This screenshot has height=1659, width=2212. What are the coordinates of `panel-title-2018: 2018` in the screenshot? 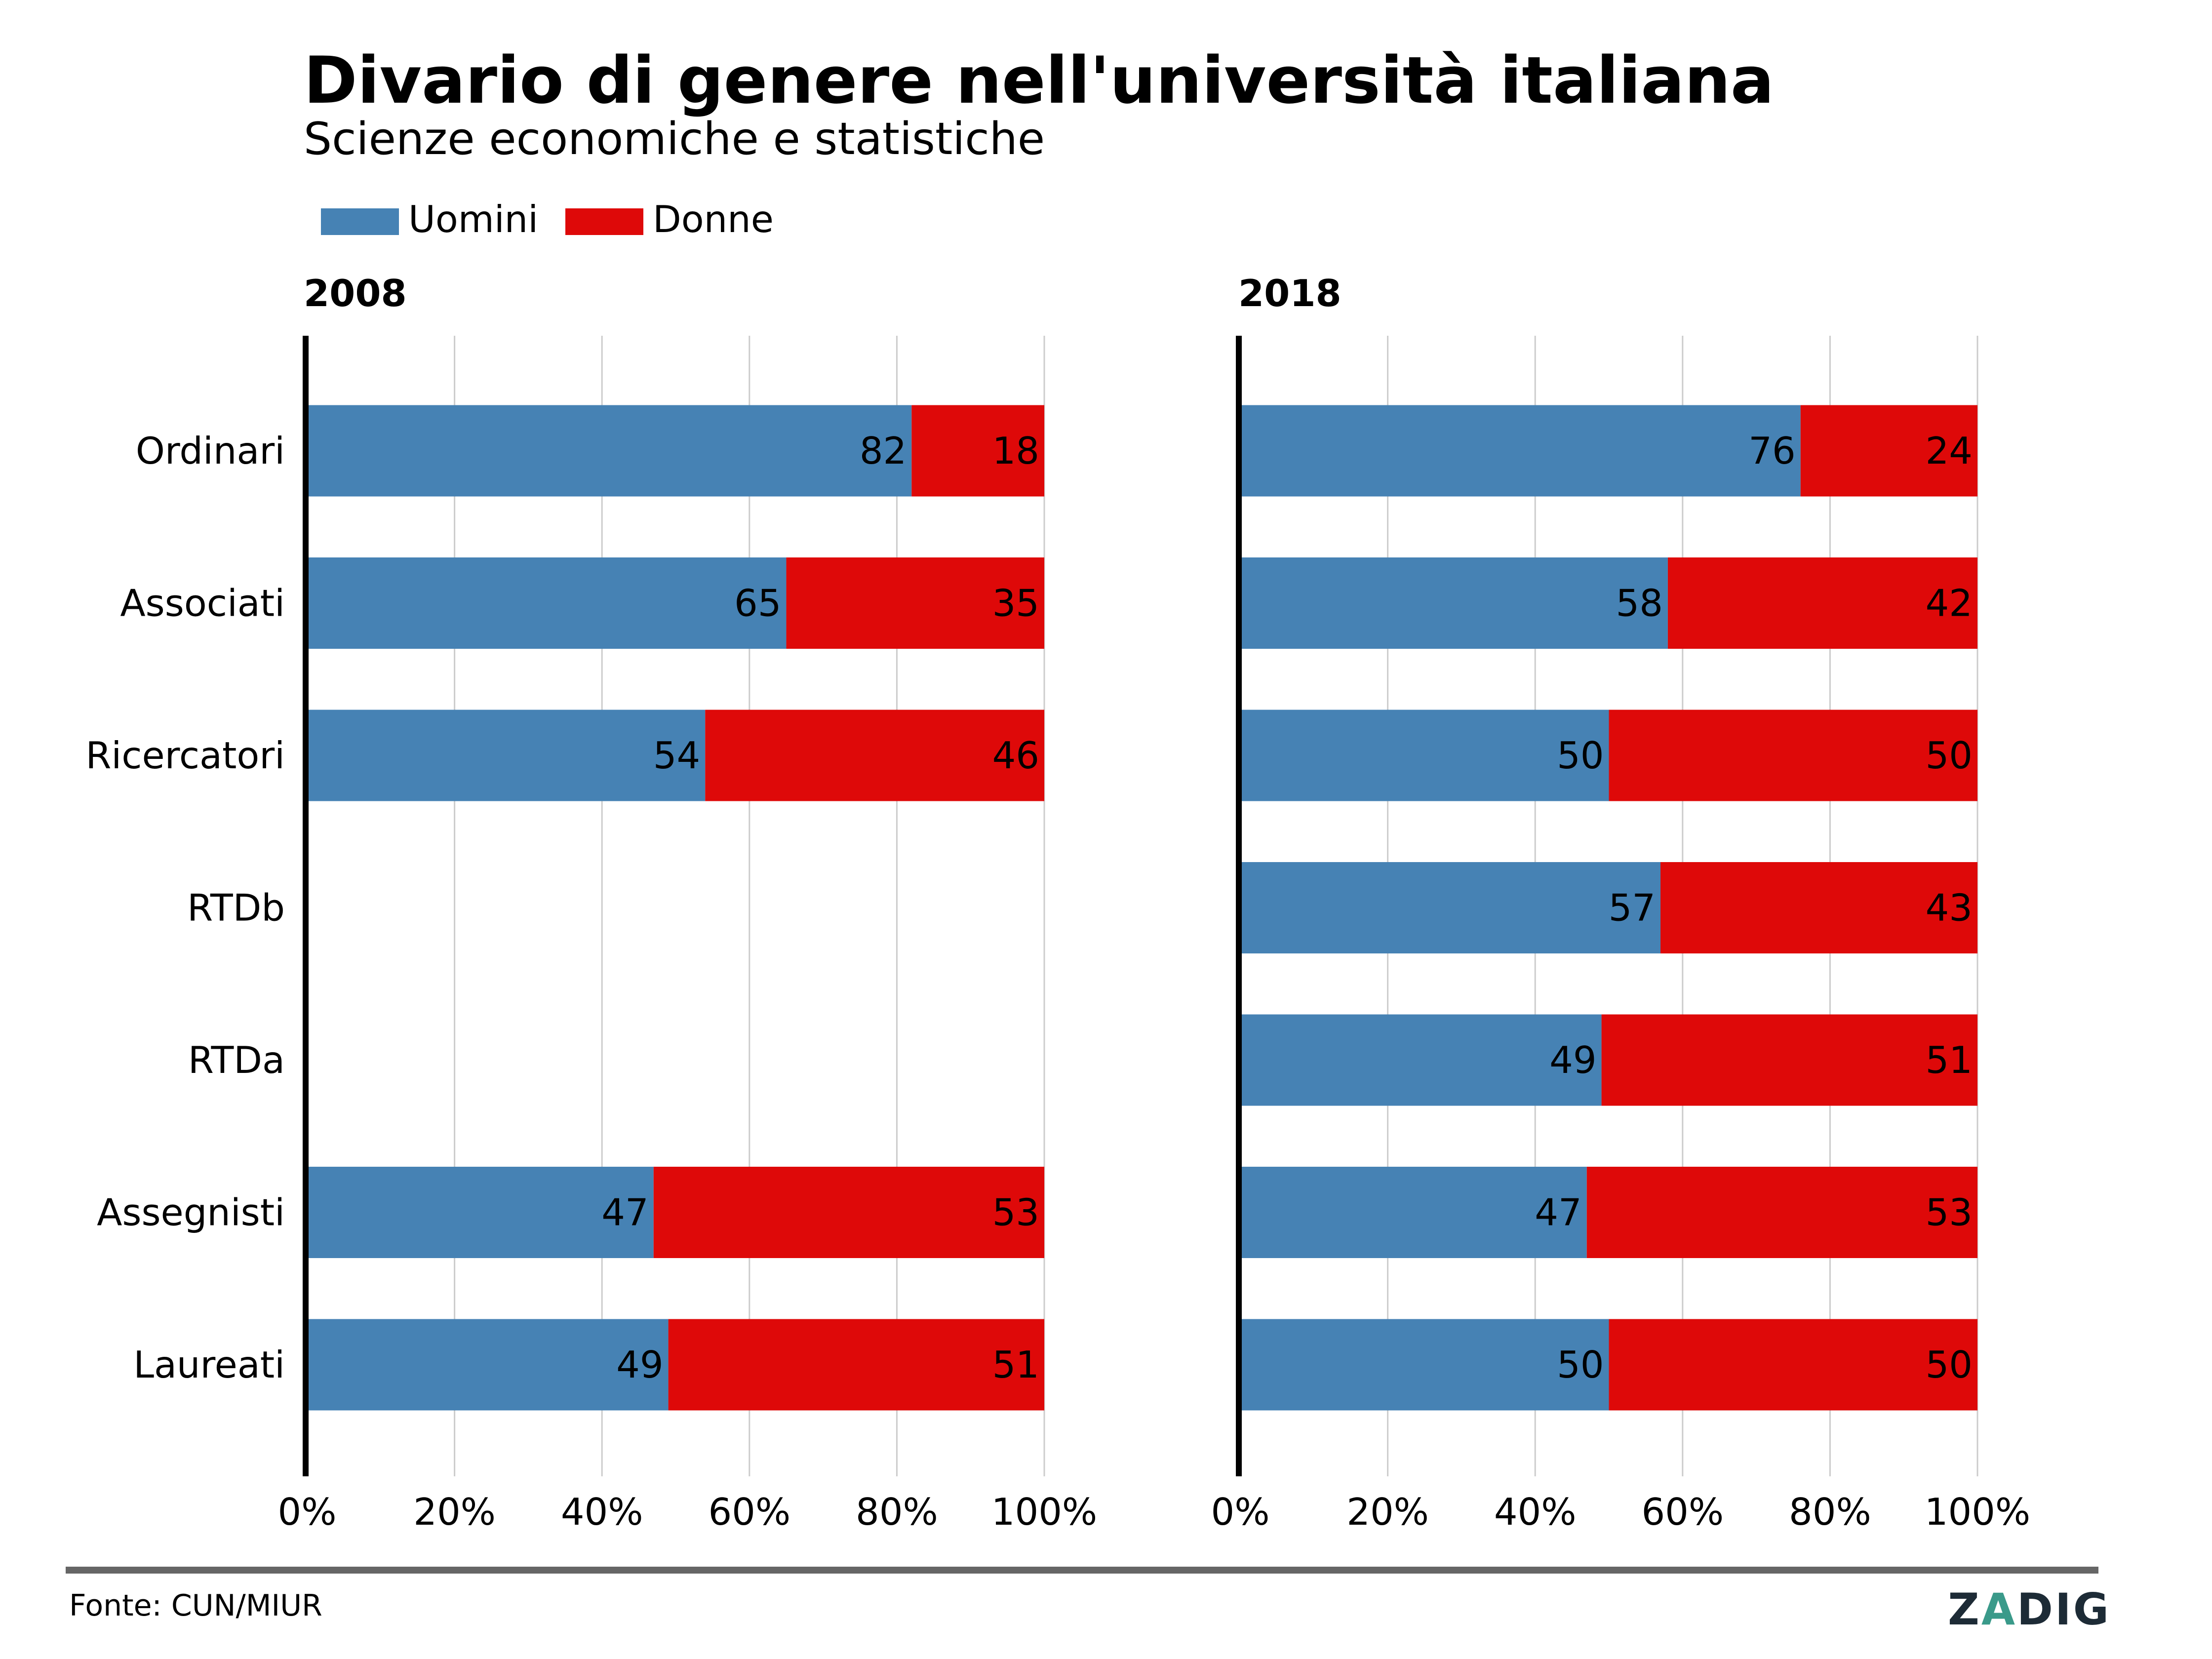 It's located at (1290, 293).